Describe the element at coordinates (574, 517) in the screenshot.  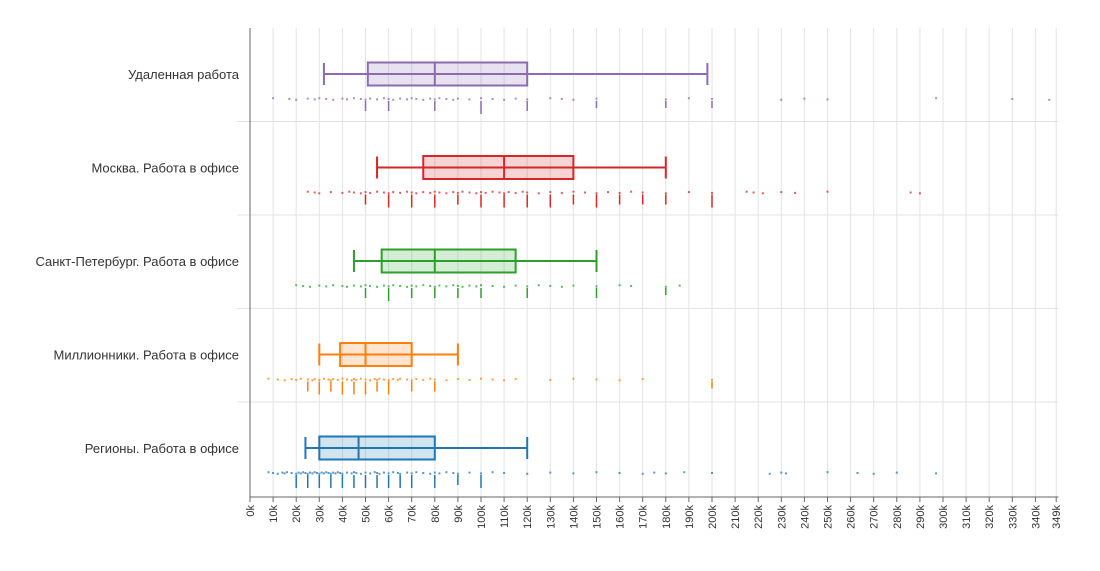
I see `x-tick-label: 140k` at that location.